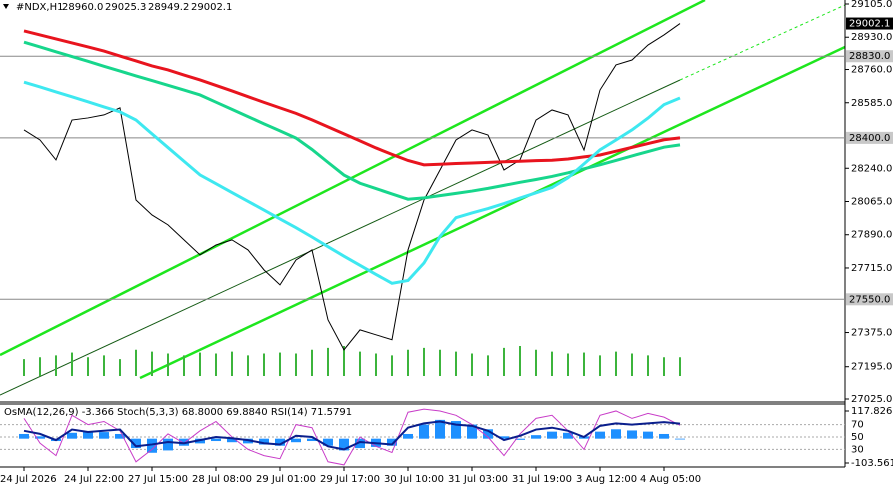 This screenshot has height=491, width=893. I want to click on x-tick-label: 30 Jul 10:00, so click(414, 479).